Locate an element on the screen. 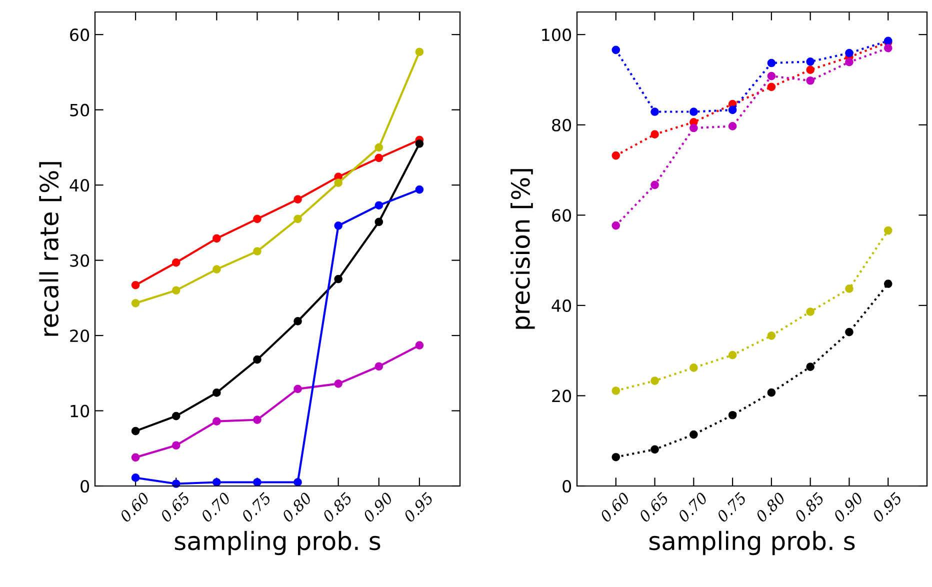  y-axis-title: precision [%] is located at coordinates (522, 249).